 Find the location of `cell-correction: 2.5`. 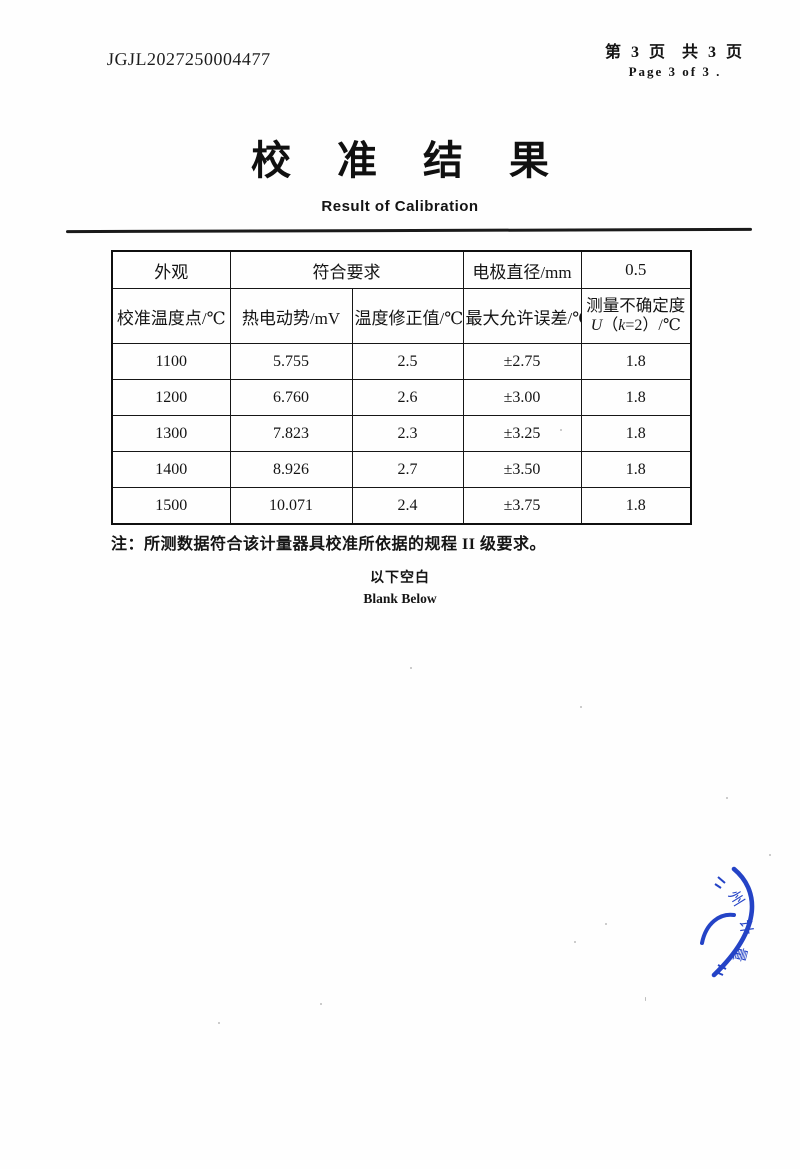

cell-correction: 2.5 is located at coordinates (407, 361).